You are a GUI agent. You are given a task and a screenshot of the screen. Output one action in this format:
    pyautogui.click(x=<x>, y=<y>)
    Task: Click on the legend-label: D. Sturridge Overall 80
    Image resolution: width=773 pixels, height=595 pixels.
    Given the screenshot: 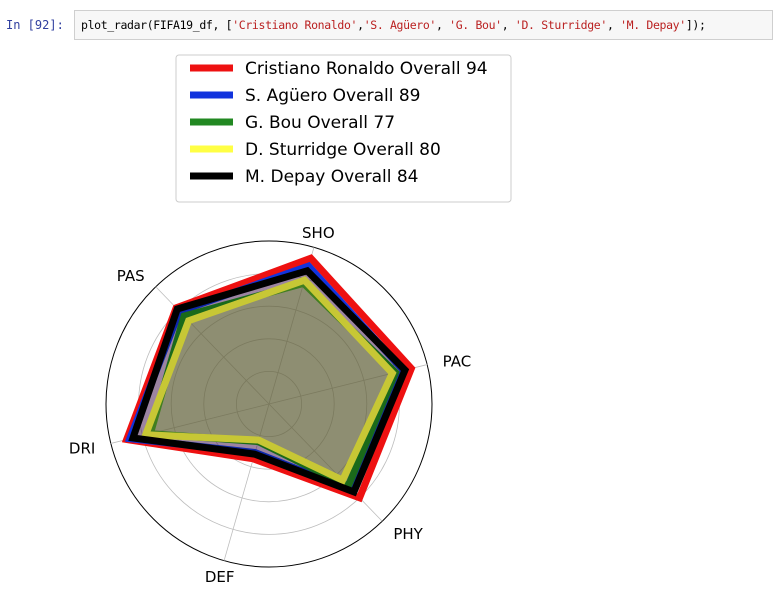 What is the action you would take?
    pyautogui.click(x=343, y=150)
    